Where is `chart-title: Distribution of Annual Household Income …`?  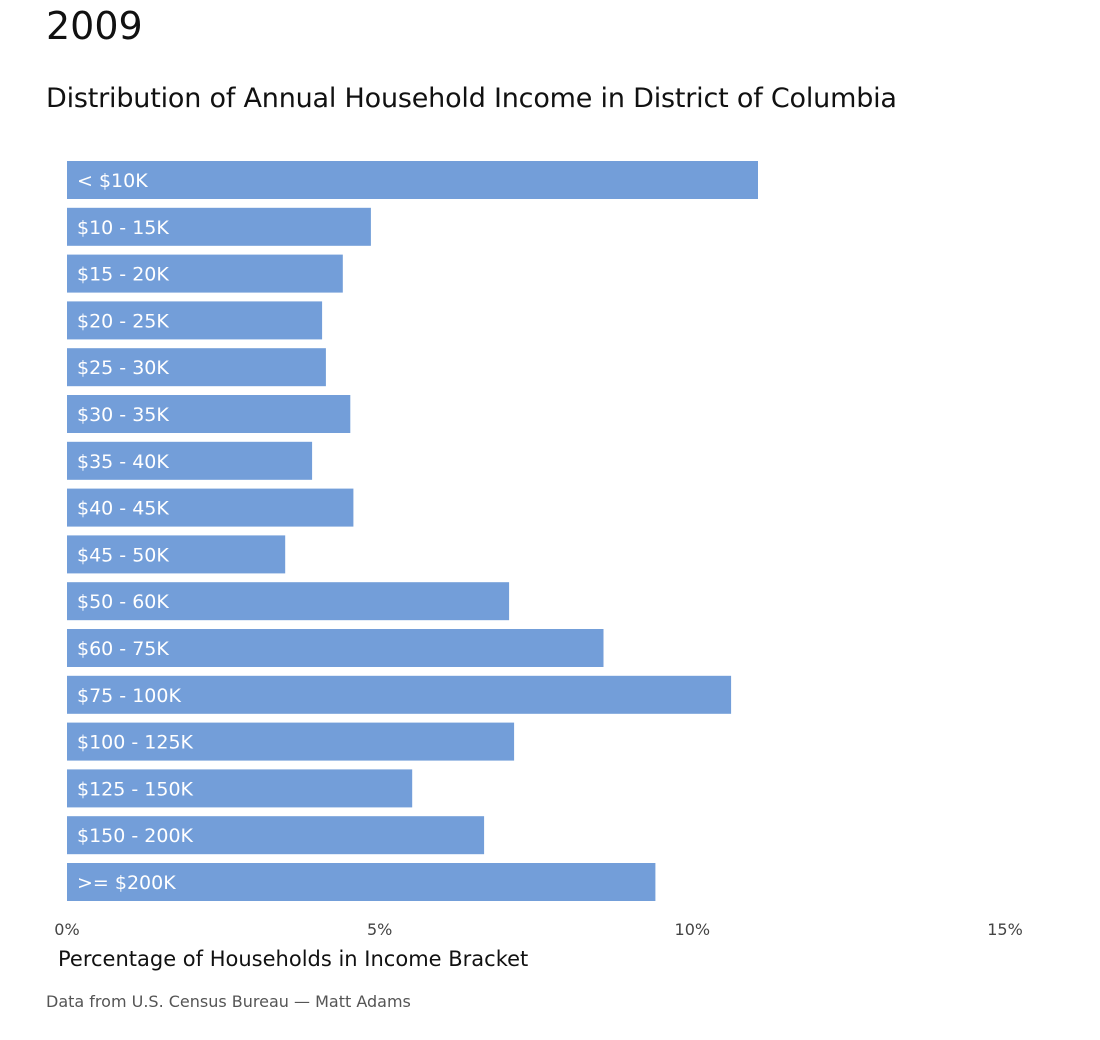
chart-title: Distribution of Annual Household Income … is located at coordinates (471, 98).